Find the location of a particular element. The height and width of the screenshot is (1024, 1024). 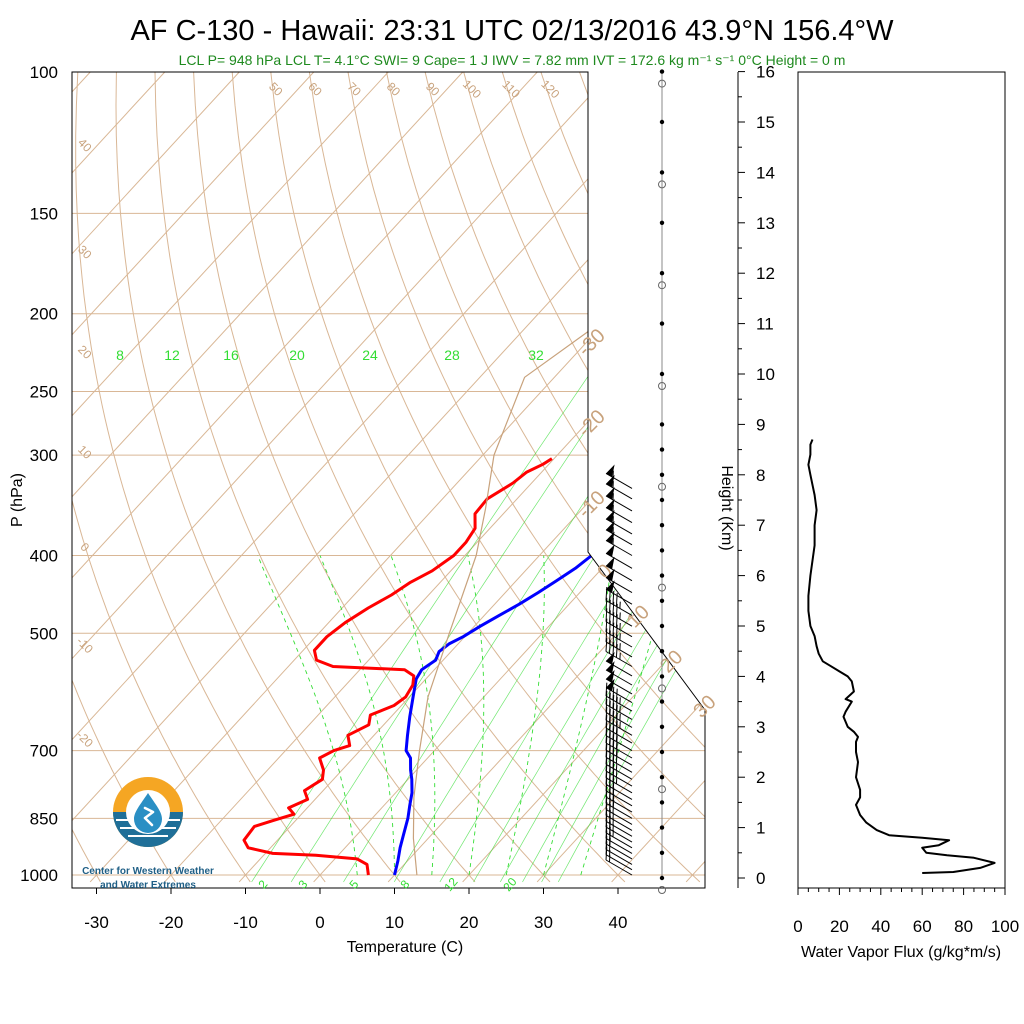

pressure-tick-300: 300 is located at coordinates (44, 455).